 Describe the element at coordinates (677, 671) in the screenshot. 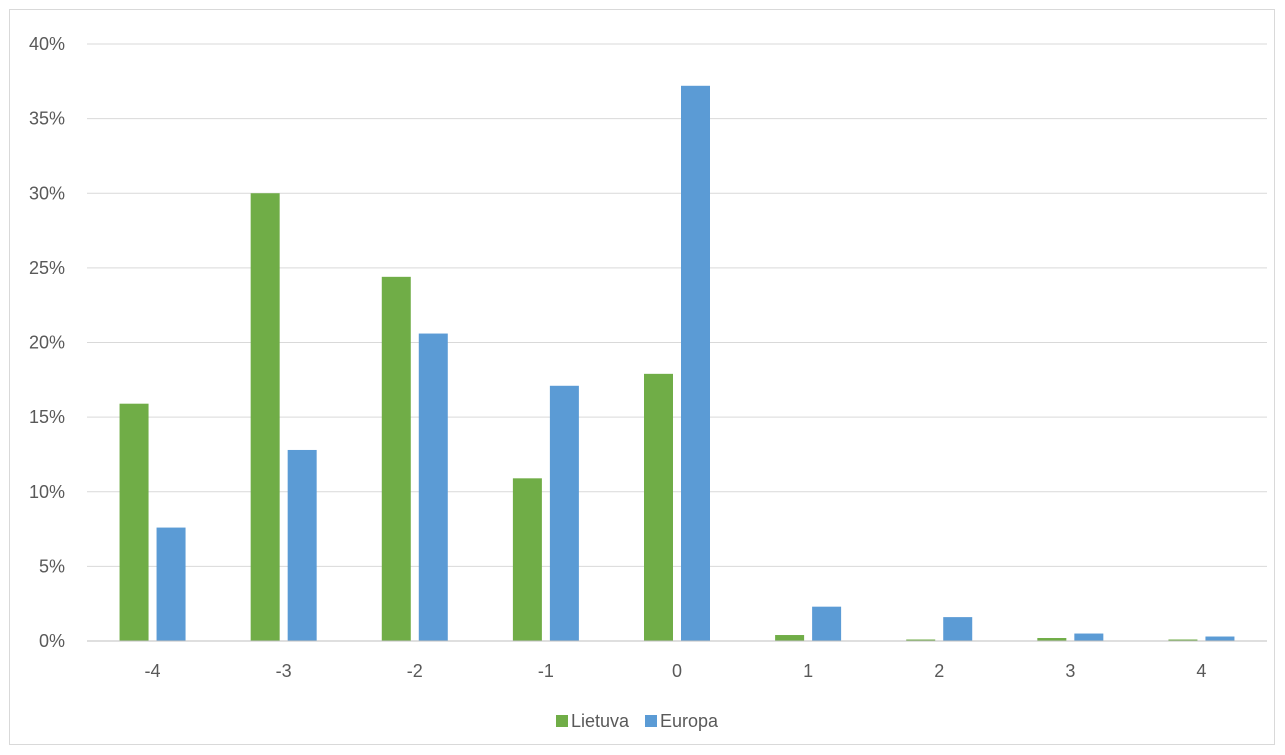

I see `x-tick-label: 0` at that location.